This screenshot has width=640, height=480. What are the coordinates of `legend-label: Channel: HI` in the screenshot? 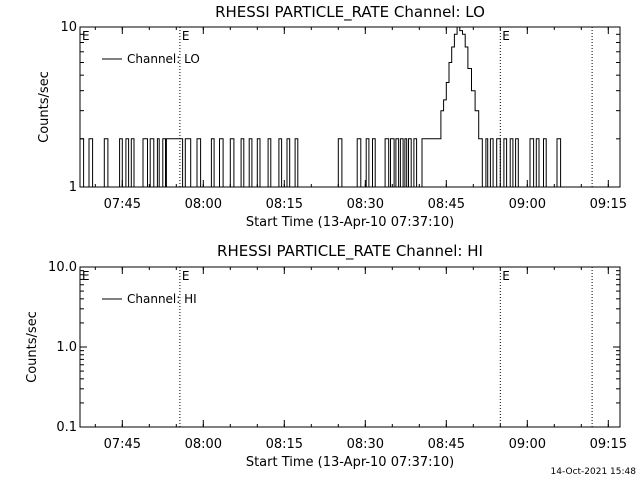 It's located at (162, 299).